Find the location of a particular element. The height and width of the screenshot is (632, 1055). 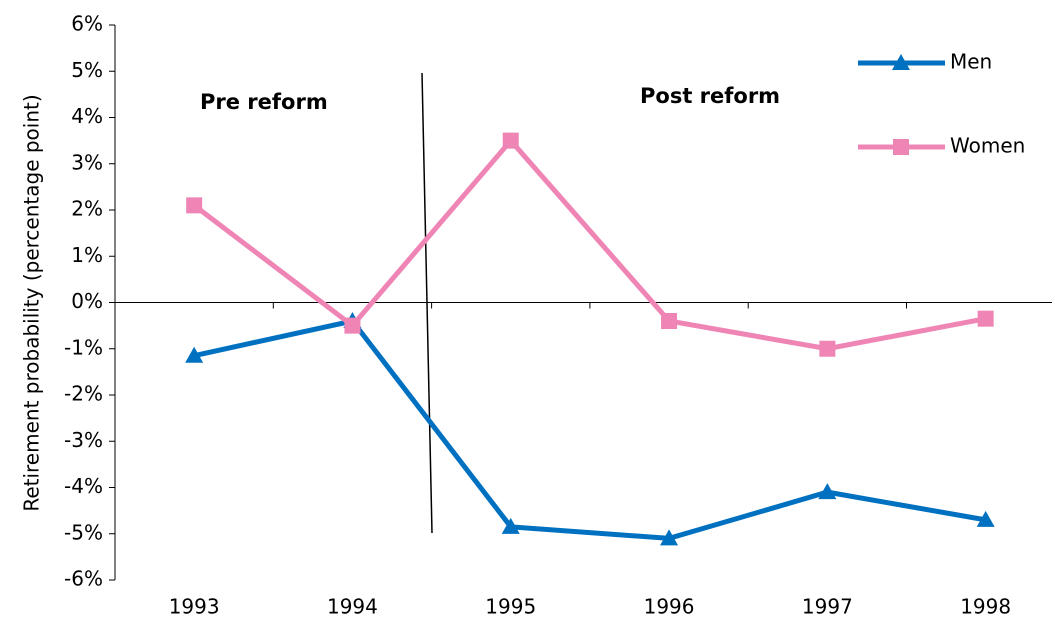

y-tick-label: 2% is located at coordinates (87, 209).